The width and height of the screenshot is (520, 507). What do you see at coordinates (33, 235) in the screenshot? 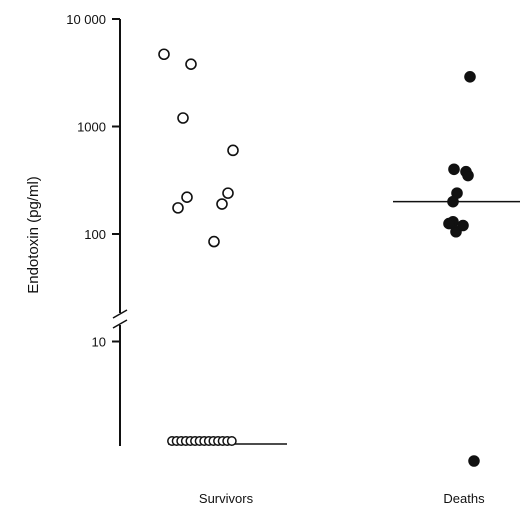
I see `y-axis-label: Endotoxin (pg/ml)` at bounding box center [33, 235].